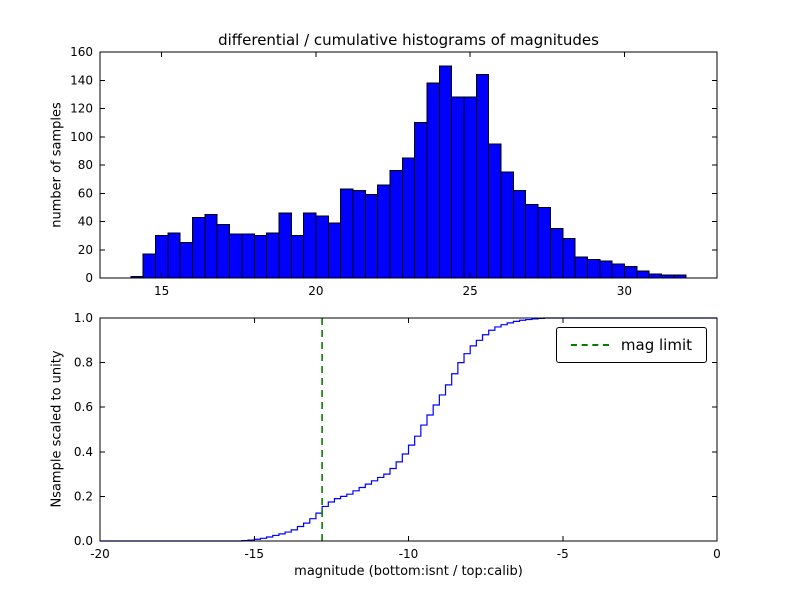 Image resolution: width=800 pixels, height=600 pixels. I want to click on x-tick-label: -5, so click(563, 554).